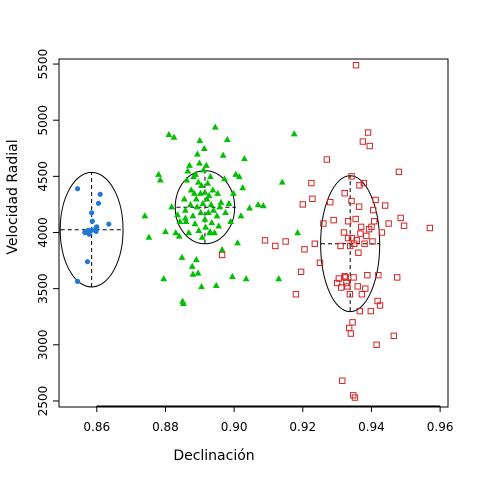 The width and height of the screenshot is (480, 480). What do you see at coordinates (165, 427) in the screenshot?
I see `x-tick-label: 0.88` at bounding box center [165, 427].